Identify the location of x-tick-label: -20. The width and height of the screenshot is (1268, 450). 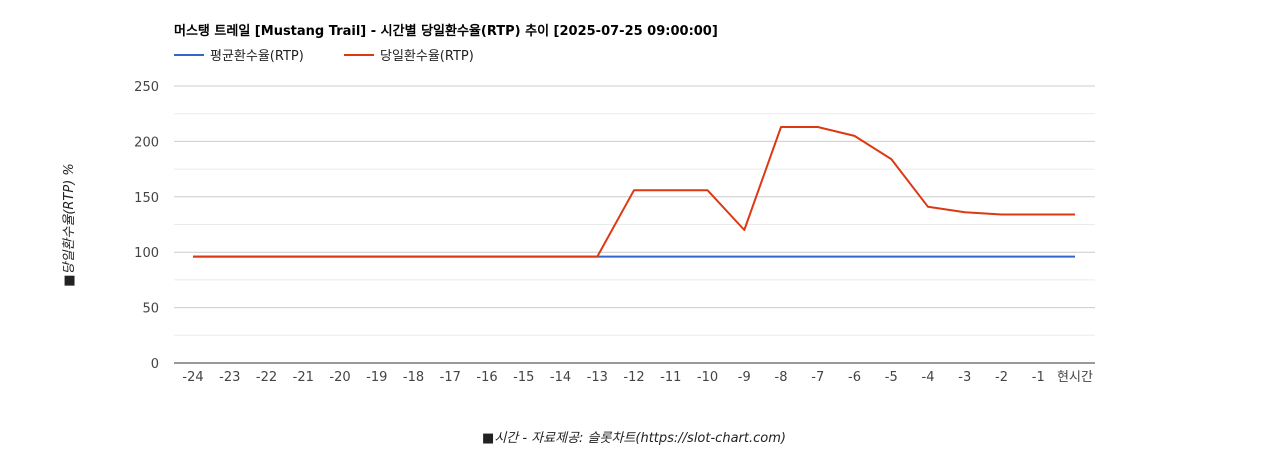
(339, 377).